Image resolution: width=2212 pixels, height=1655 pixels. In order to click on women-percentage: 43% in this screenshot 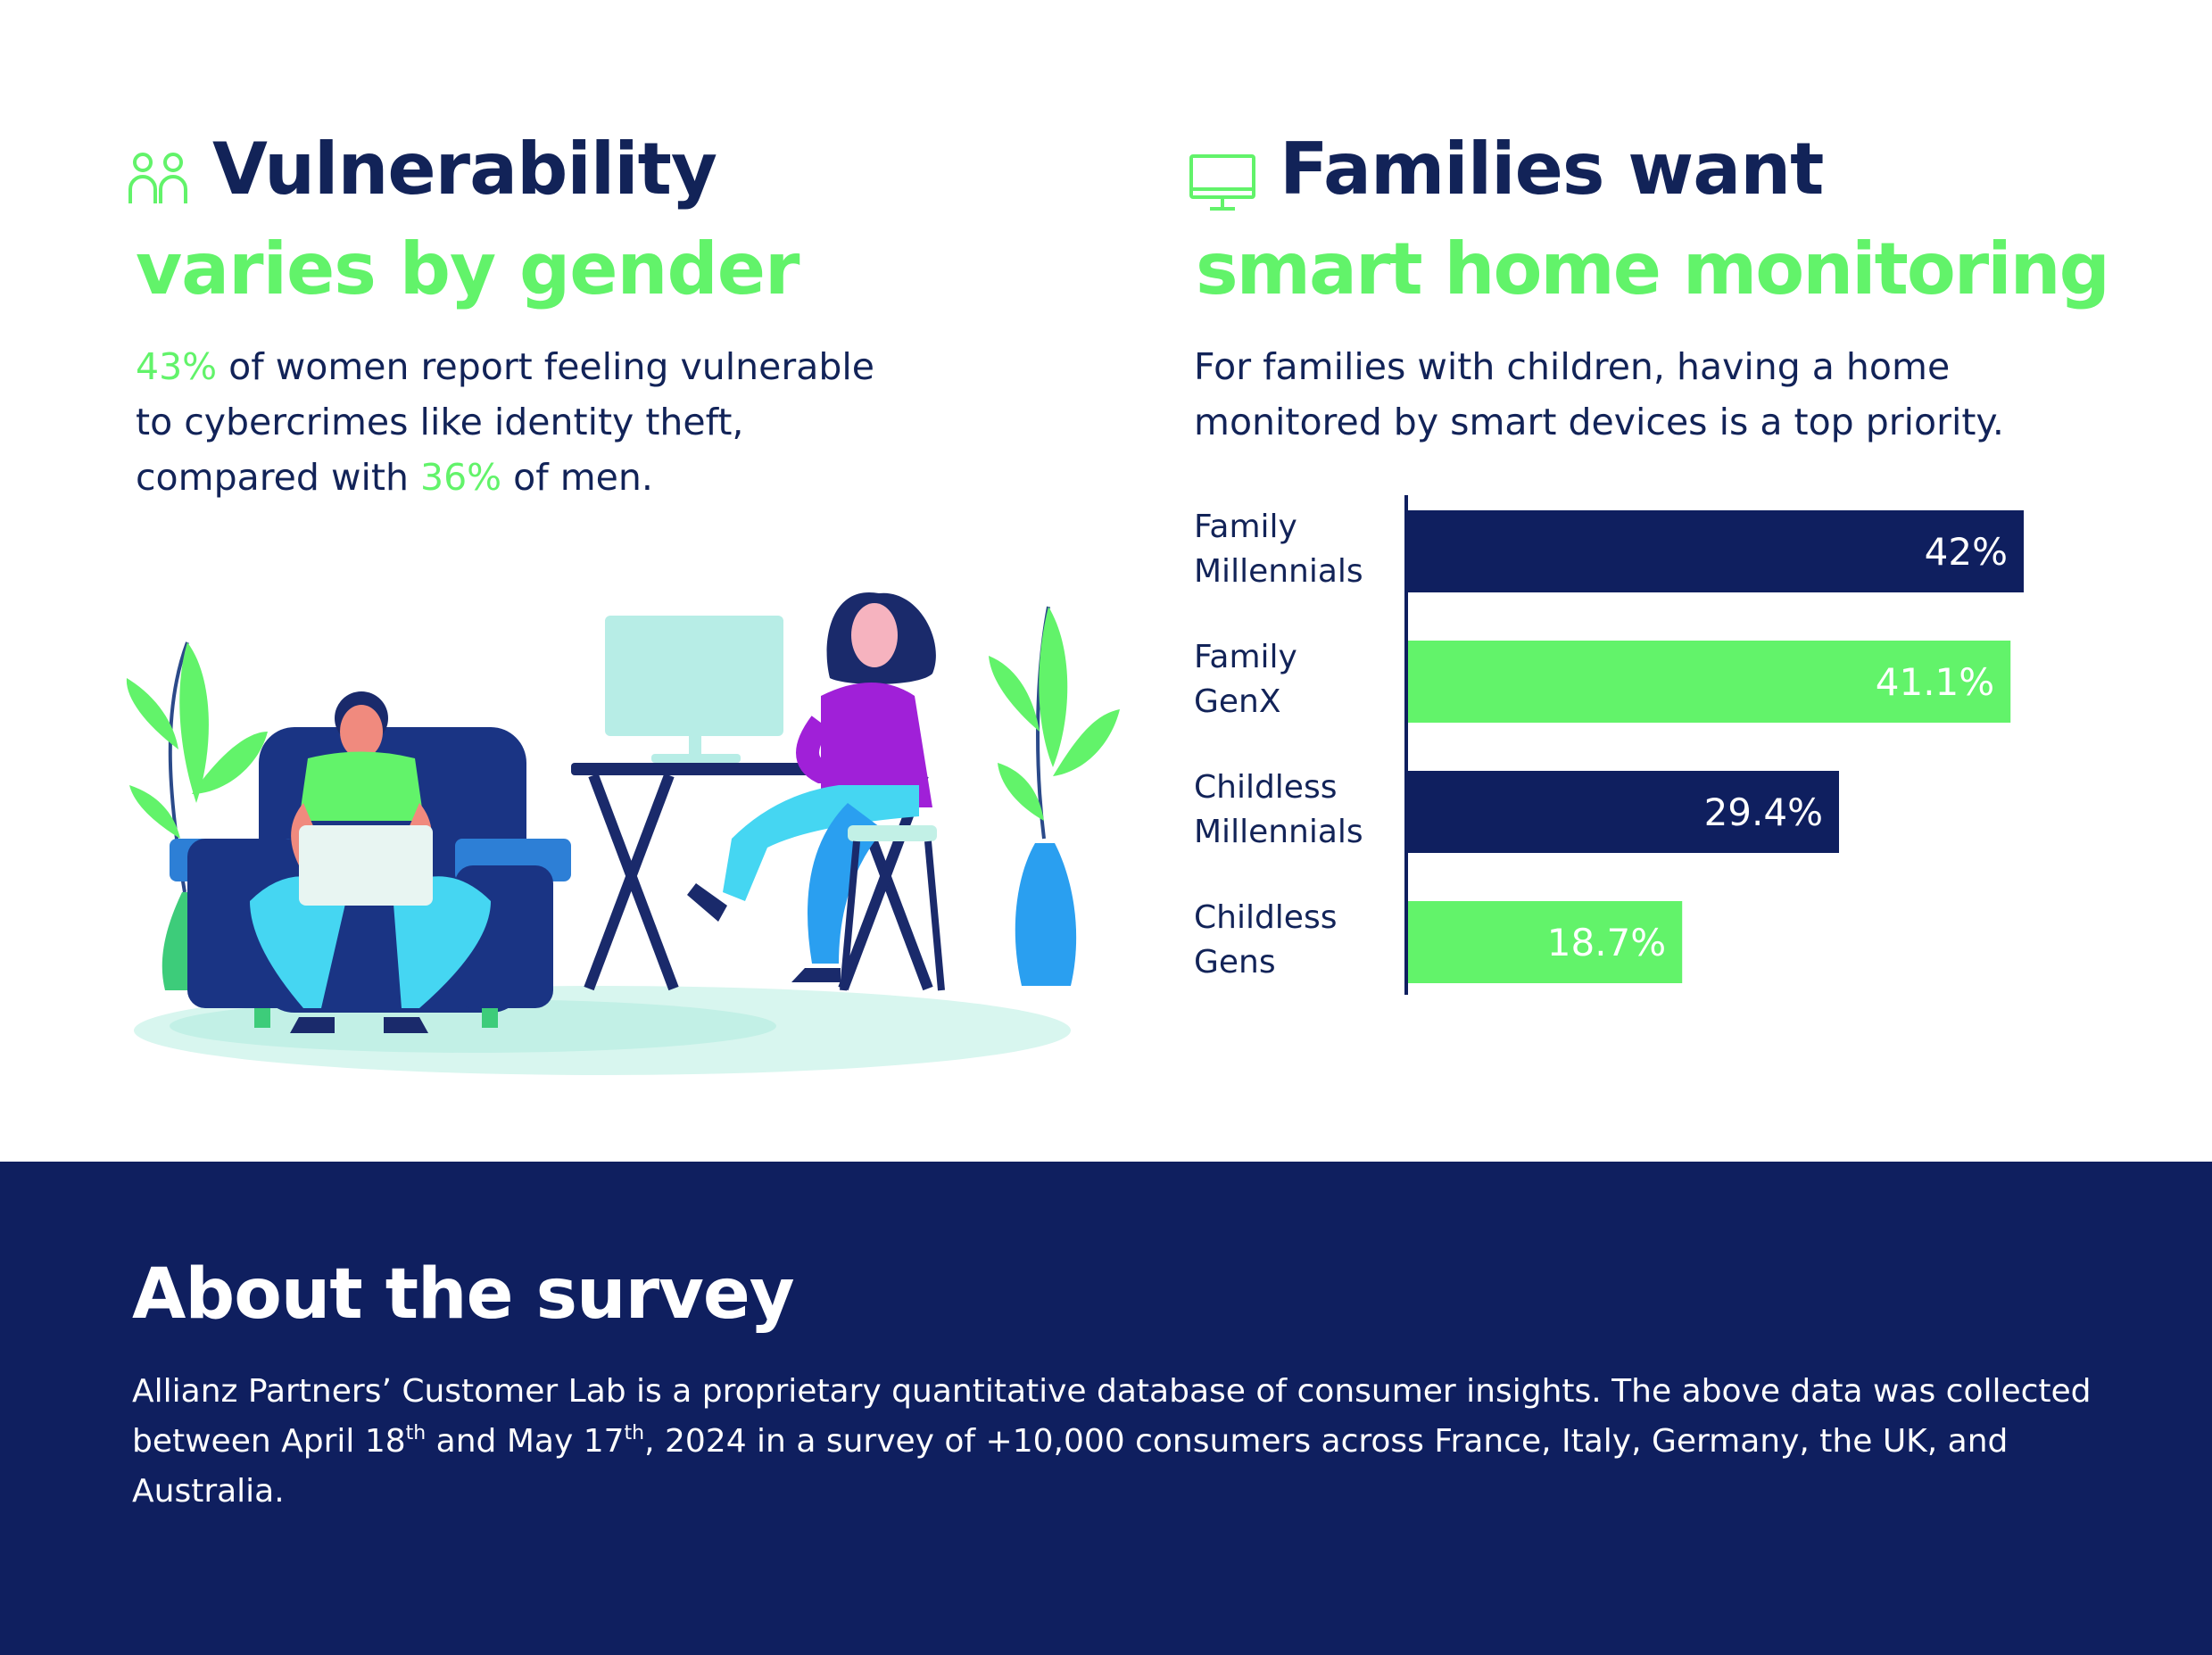, I will do `click(177, 367)`.